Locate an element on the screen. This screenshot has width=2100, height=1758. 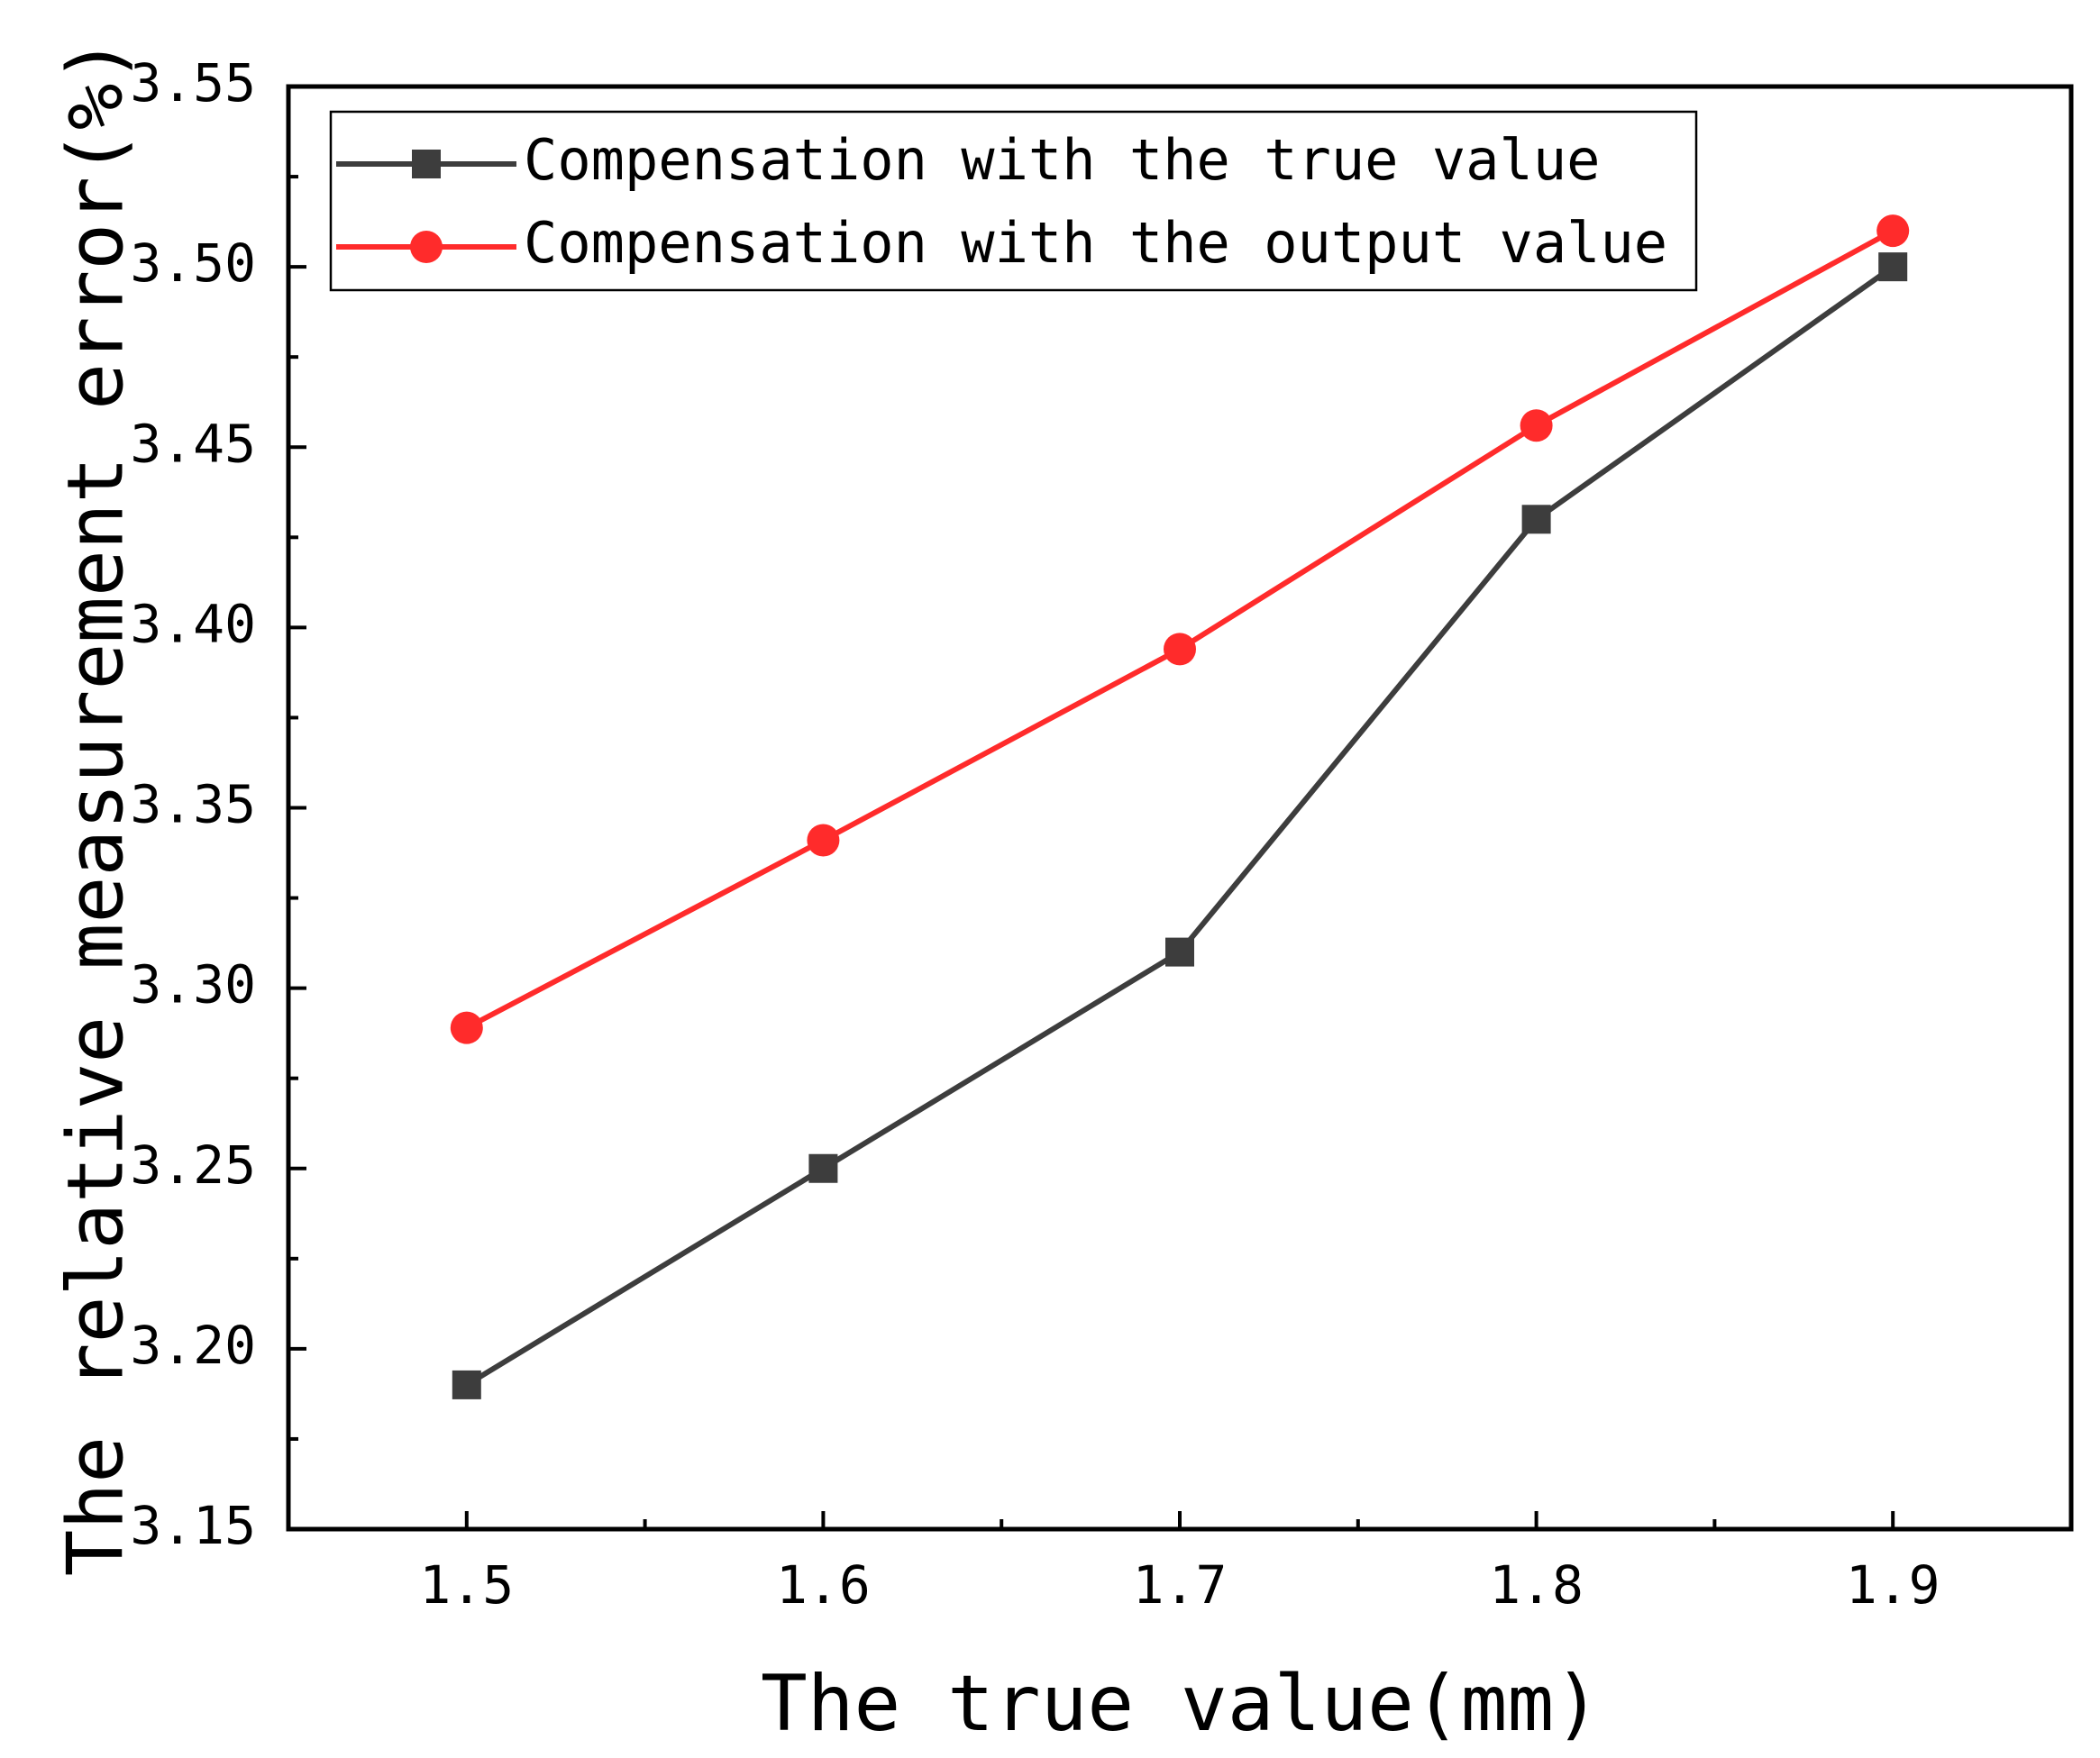
y-axis-title-group: The relative measurement error(%) is located at coordinates (95, 807).